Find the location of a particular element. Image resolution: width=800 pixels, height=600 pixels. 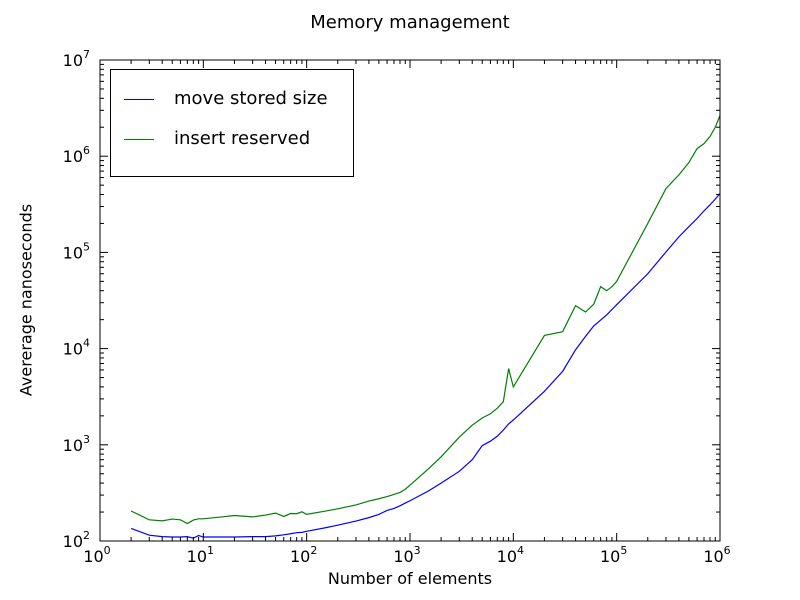

y-tick-label: 10⁶ is located at coordinates (76, 155).